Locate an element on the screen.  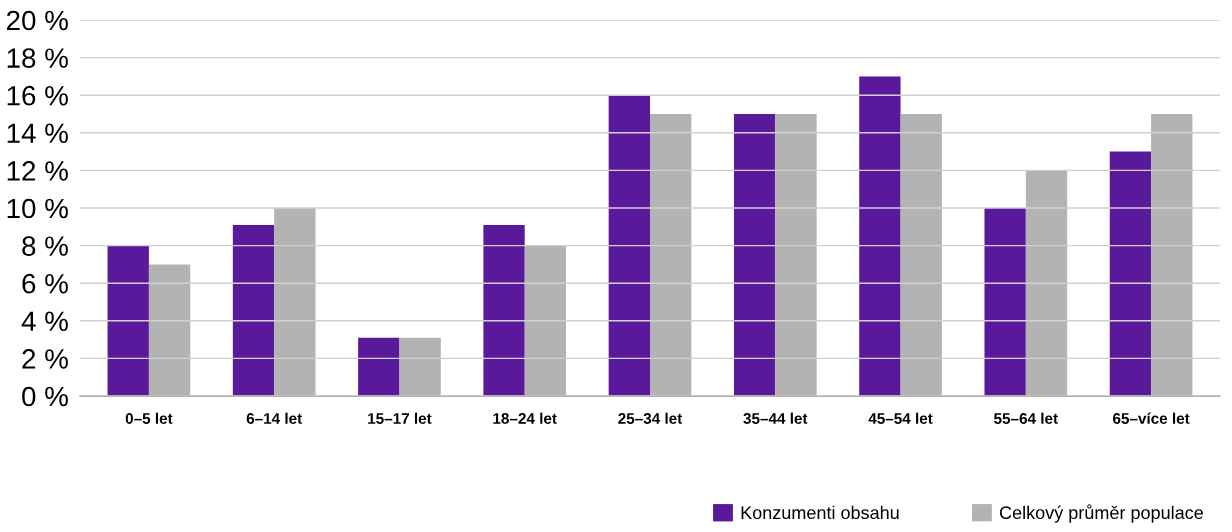
legend-label: Celkový průměr populace is located at coordinates (1101, 513).